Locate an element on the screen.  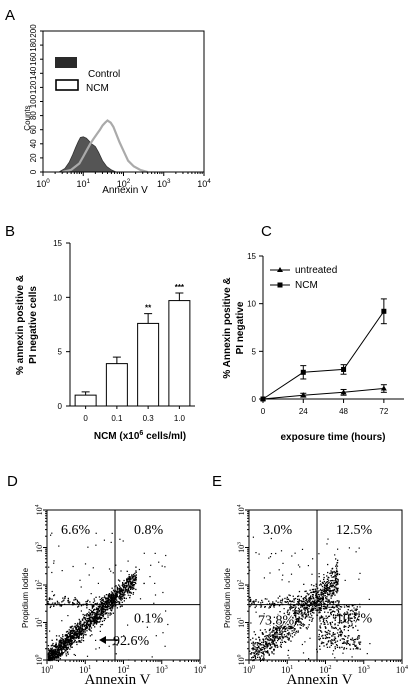
y-tick-label: 104 is located at coordinates (39, 509).